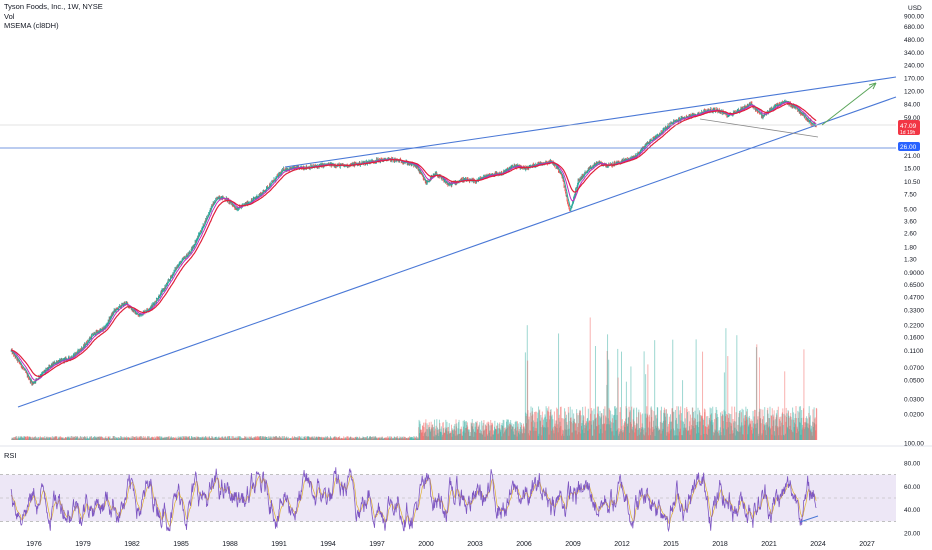  I want to click on upper-trendline, so click(590, 122).